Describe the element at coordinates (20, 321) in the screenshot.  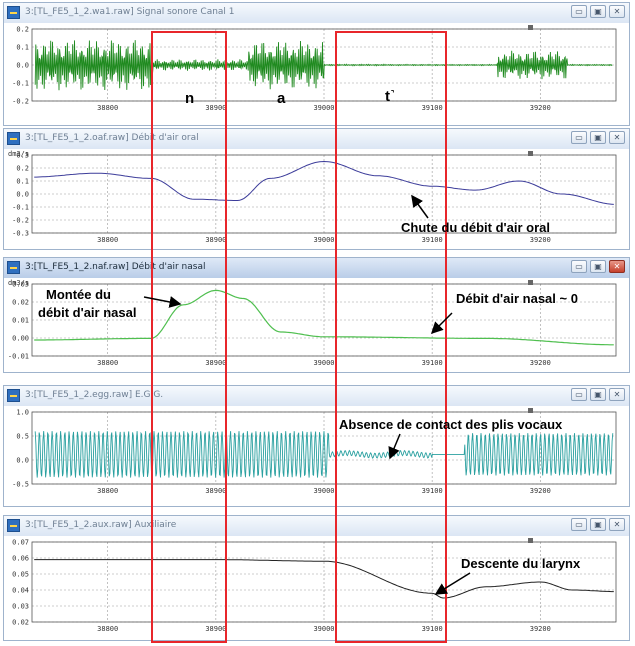
I see `y-tick-label: 0.01` at that location.